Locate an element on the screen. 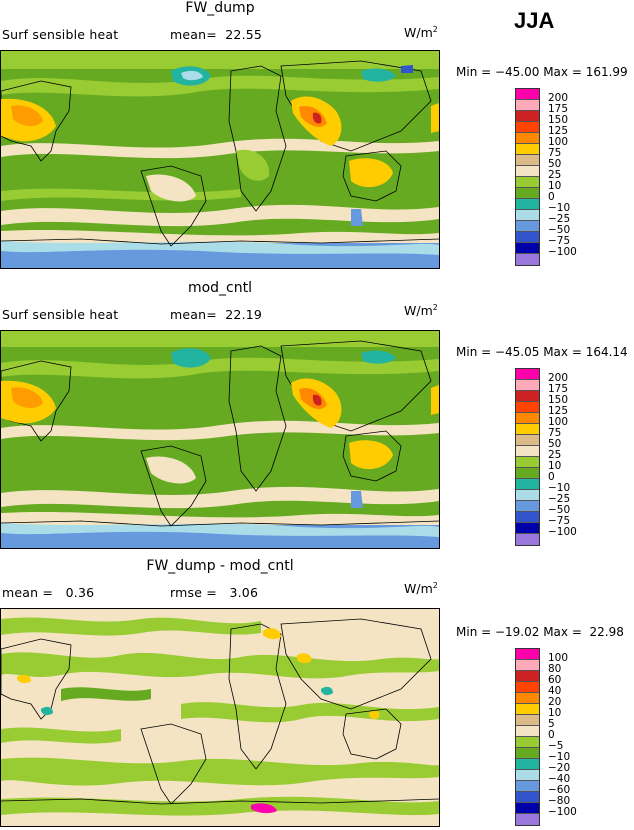 The height and width of the screenshot is (830, 634). panel-title: FW_dump - mod_cntl is located at coordinates (220, 566).